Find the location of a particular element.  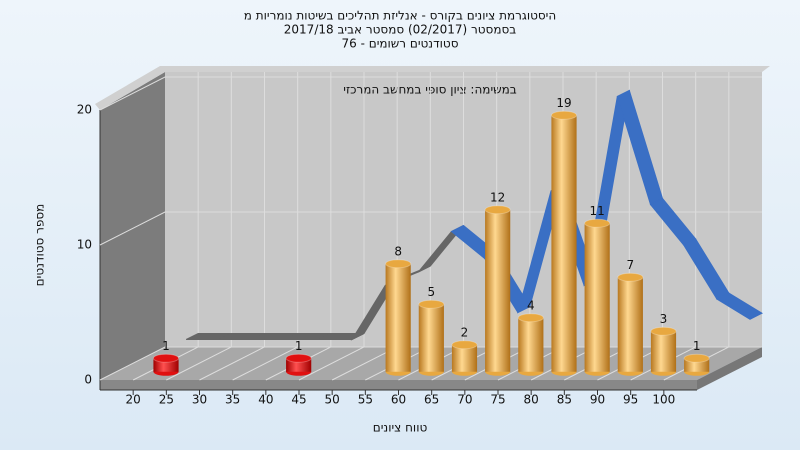

y-axis-label: מספר סטודנטים is located at coordinates (40, 245).